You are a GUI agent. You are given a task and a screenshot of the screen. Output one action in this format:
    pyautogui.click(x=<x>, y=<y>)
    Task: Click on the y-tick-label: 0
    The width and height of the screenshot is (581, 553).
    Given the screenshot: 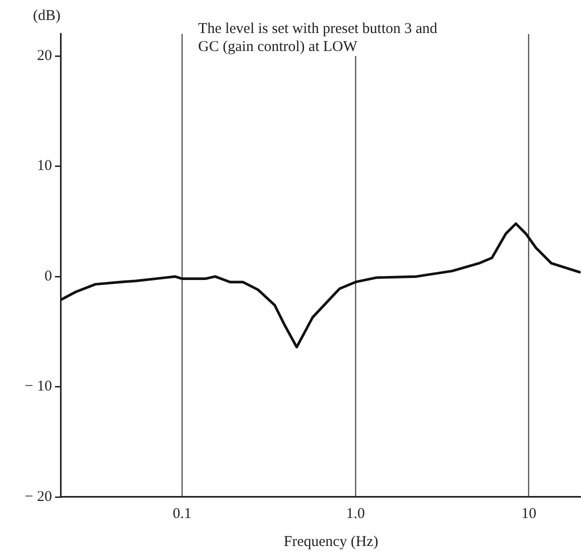 What is the action you would take?
    pyautogui.click(x=48, y=276)
    